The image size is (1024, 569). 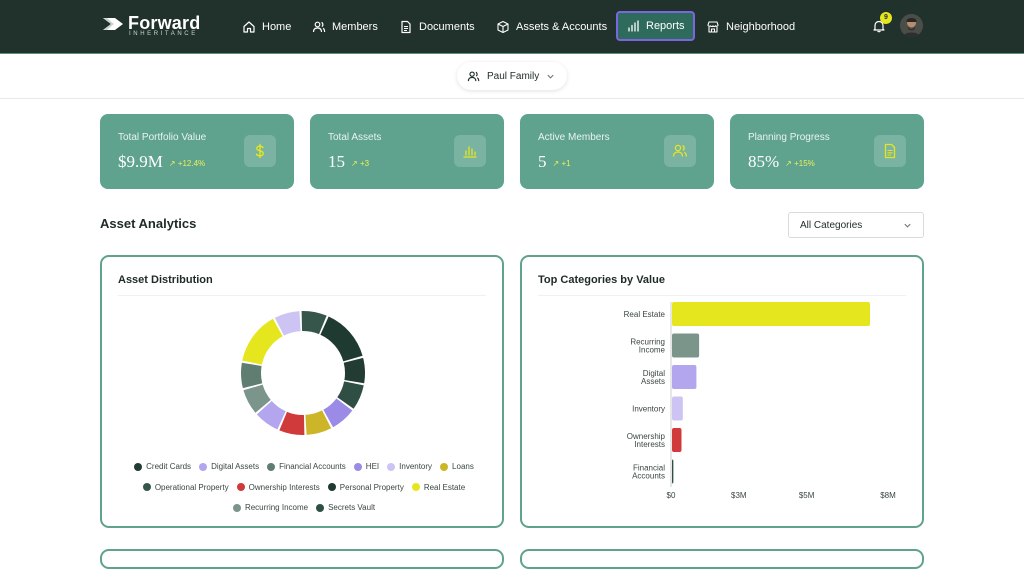 What do you see at coordinates (302, 295) in the screenshot?
I see `divider` at bounding box center [302, 295].